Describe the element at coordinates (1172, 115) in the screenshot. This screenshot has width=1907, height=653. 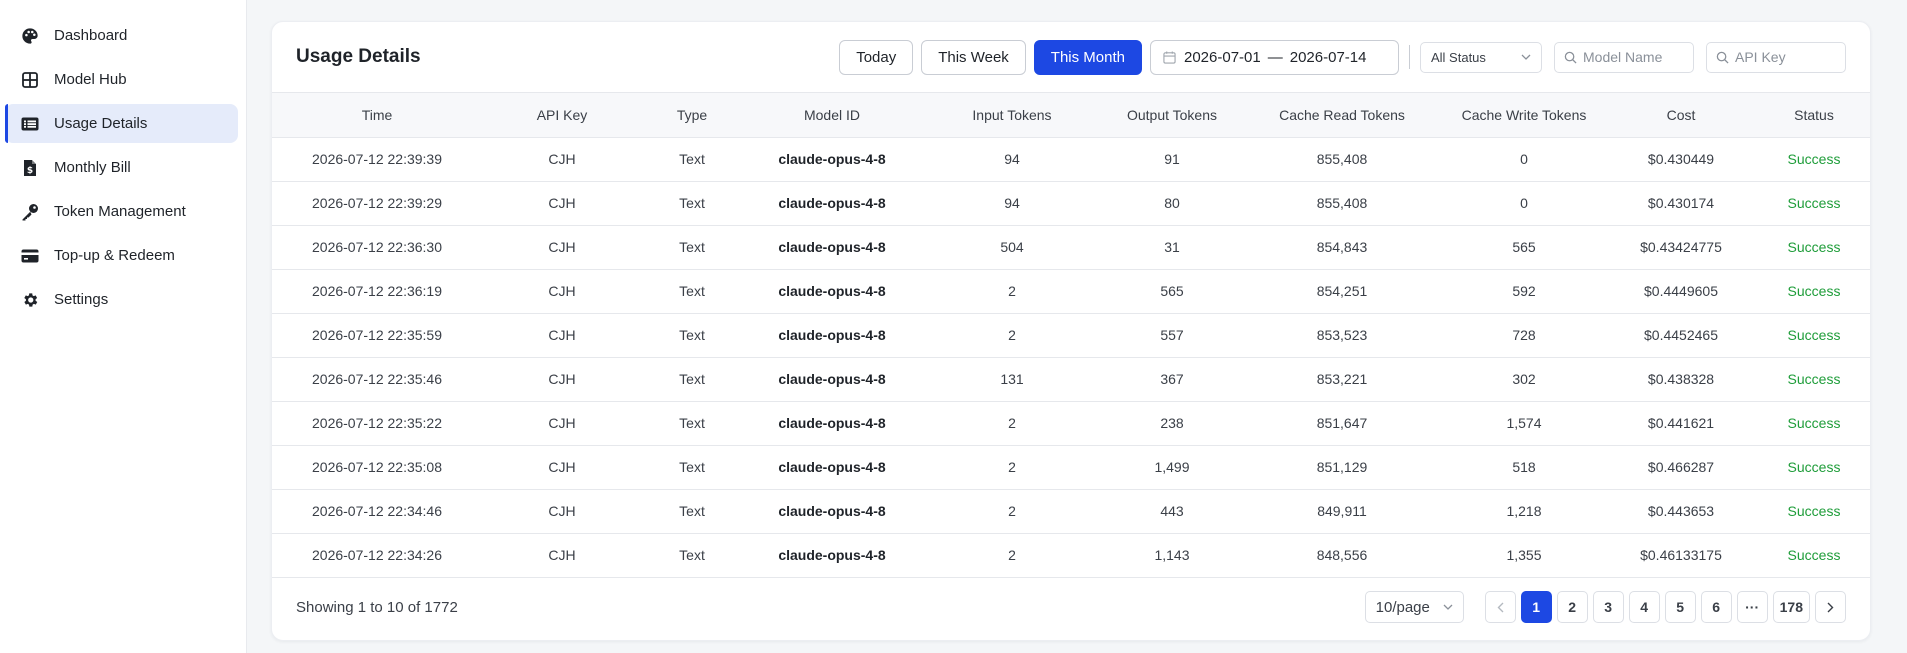
I see `column-header-output-tokens: Output Tokens` at that location.